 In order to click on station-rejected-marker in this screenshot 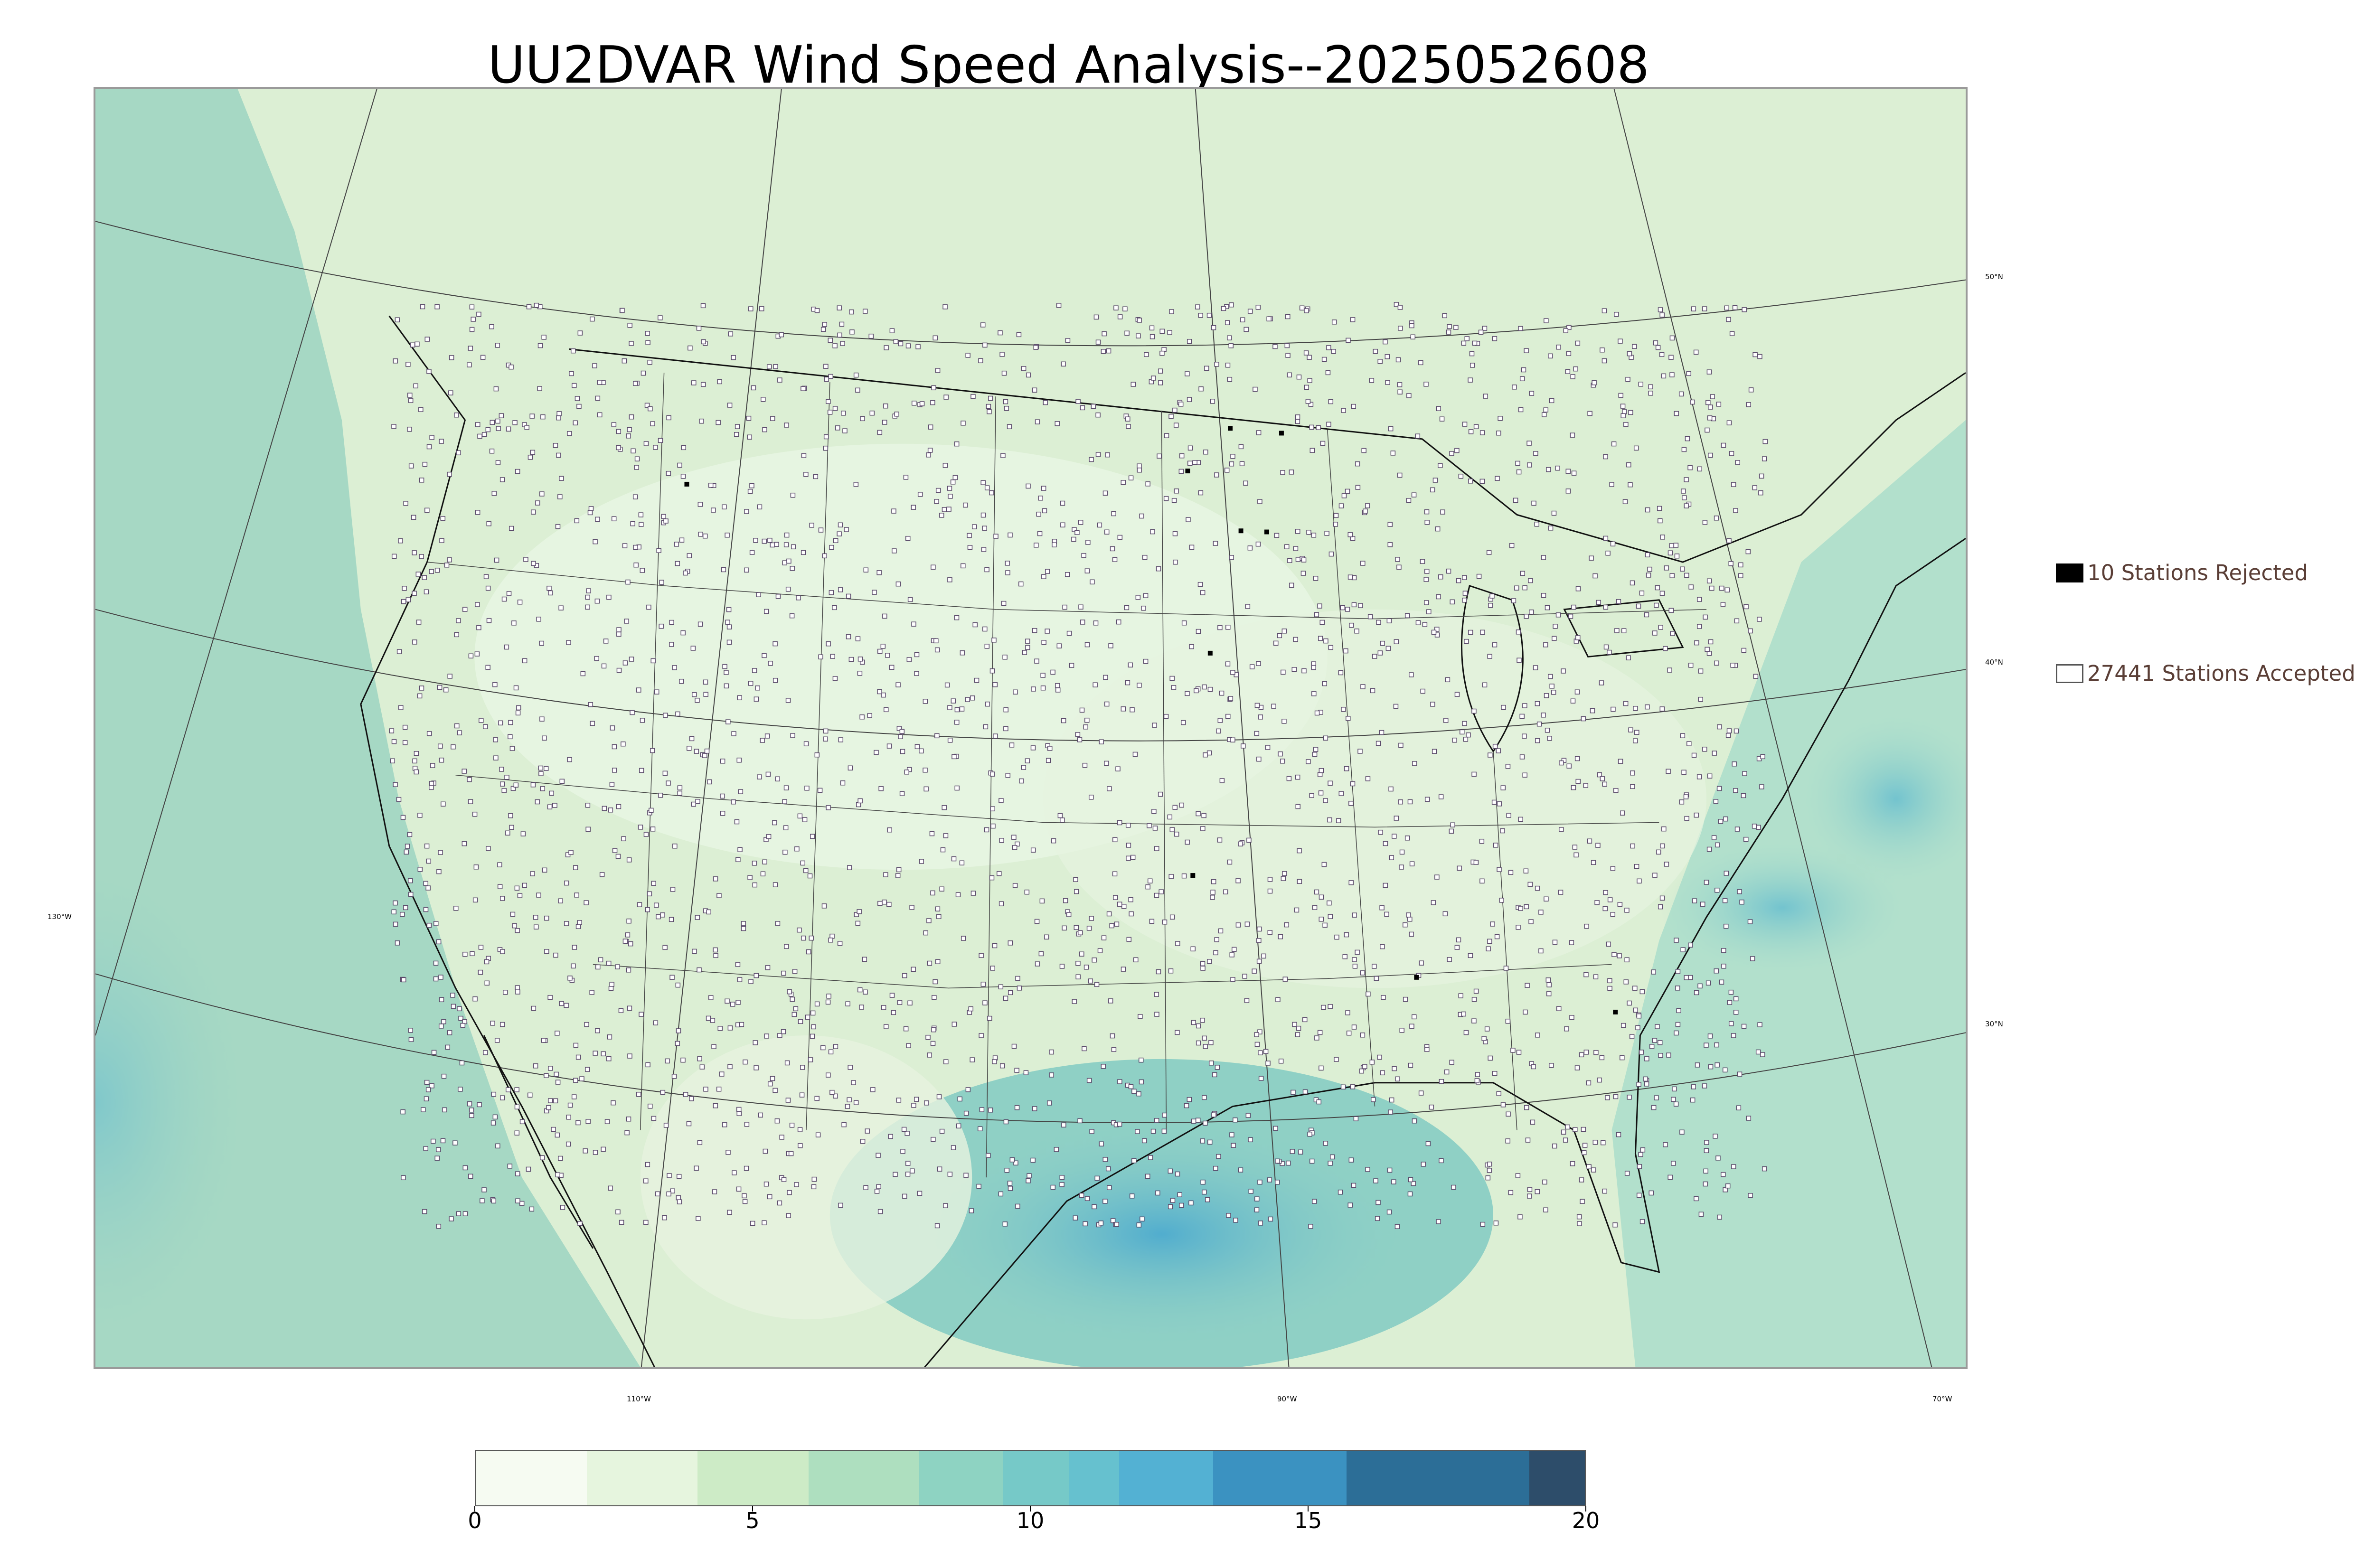, I will do `click(1210, 653)`.